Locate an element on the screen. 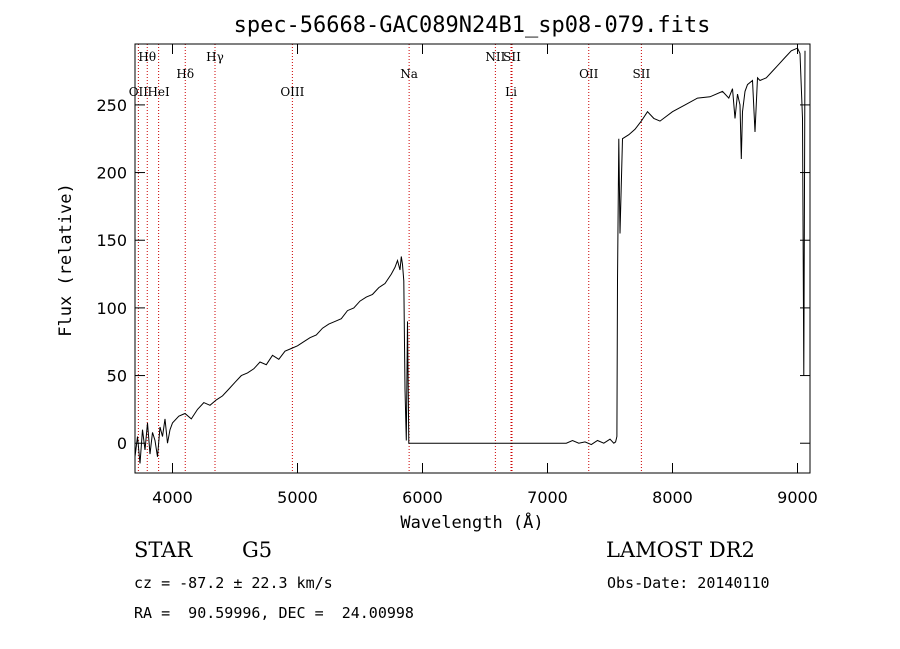 The image size is (900, 649). spectral-line-label: Hθ is located at coordinates (147, 57).